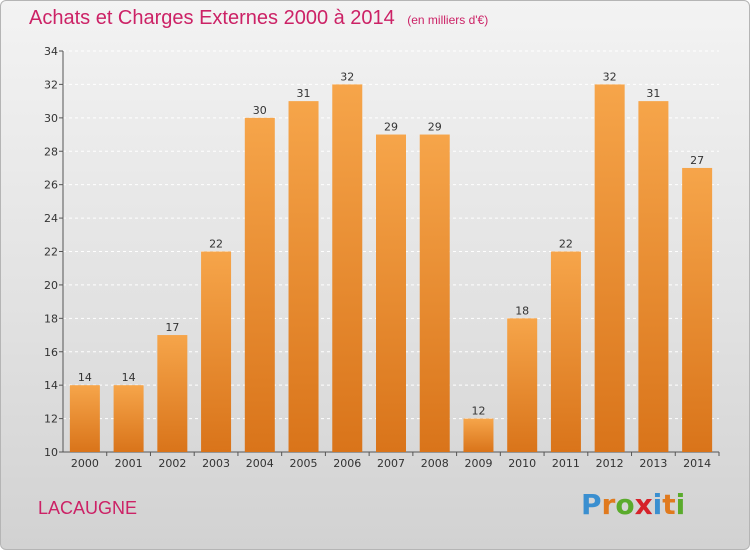  I want to click on y-tick-label: 22, so click(51, 252).